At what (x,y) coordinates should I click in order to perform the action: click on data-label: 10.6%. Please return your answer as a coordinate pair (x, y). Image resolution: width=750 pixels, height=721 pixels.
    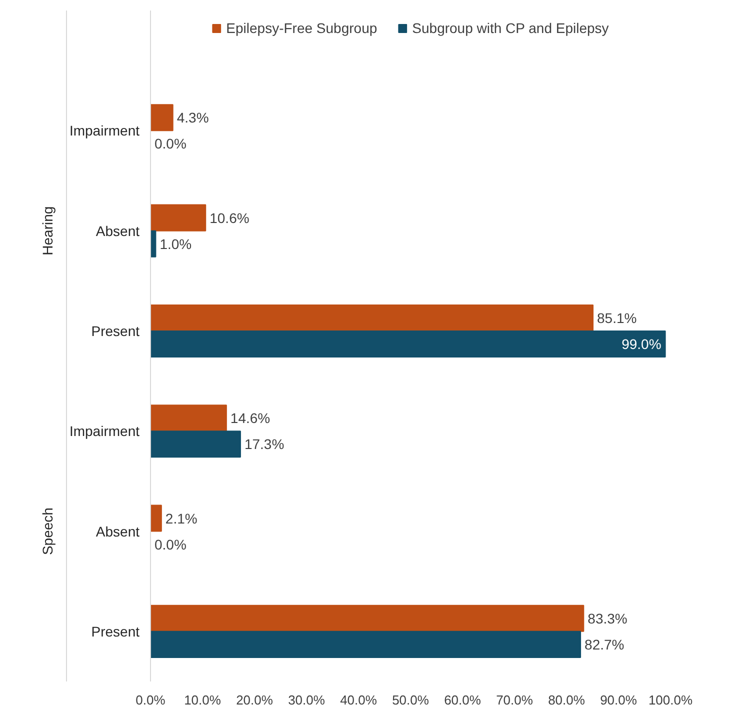
    Looking at the image, I should click on (230, 218).